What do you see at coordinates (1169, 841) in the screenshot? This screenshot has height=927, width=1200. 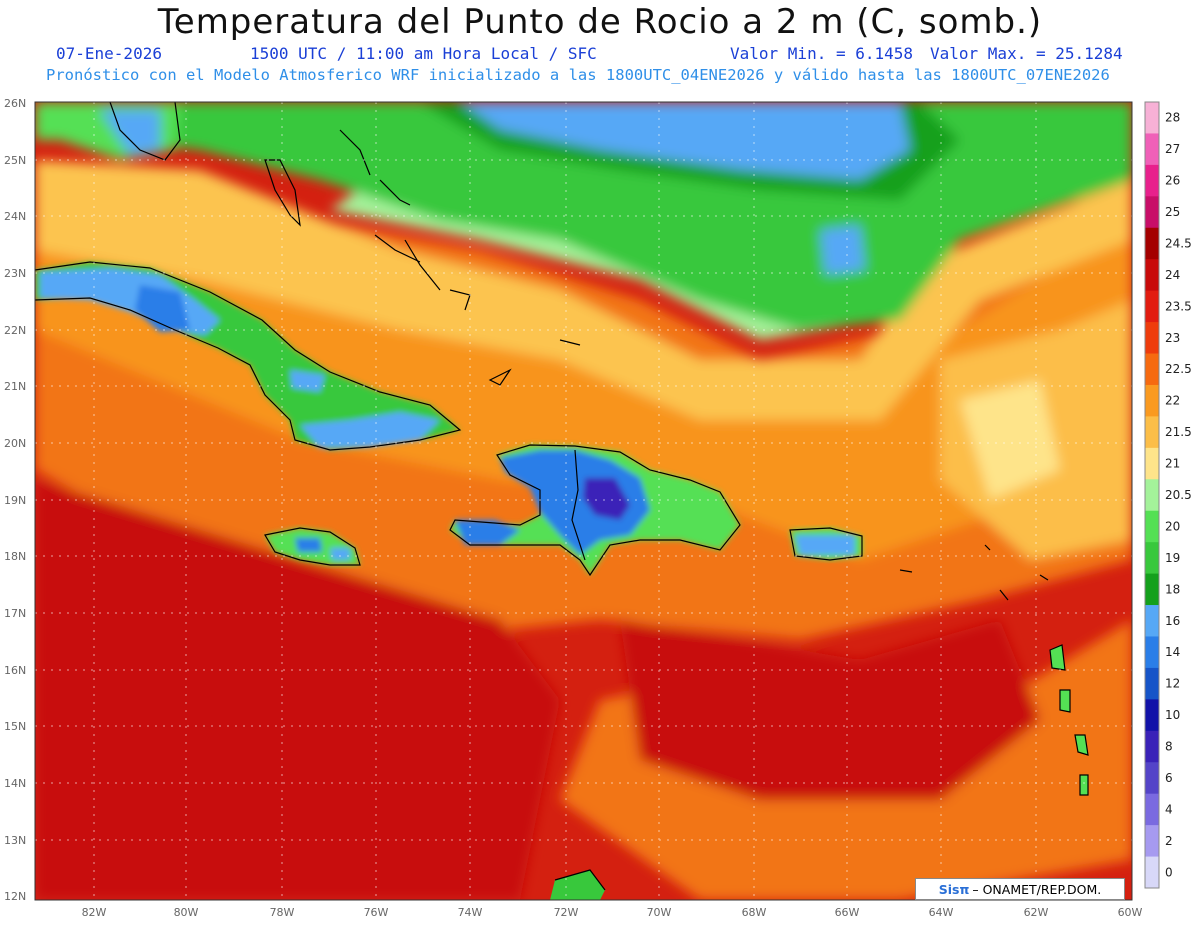 I see `colorbar-label: 2` at bounding box center [1169, 841].